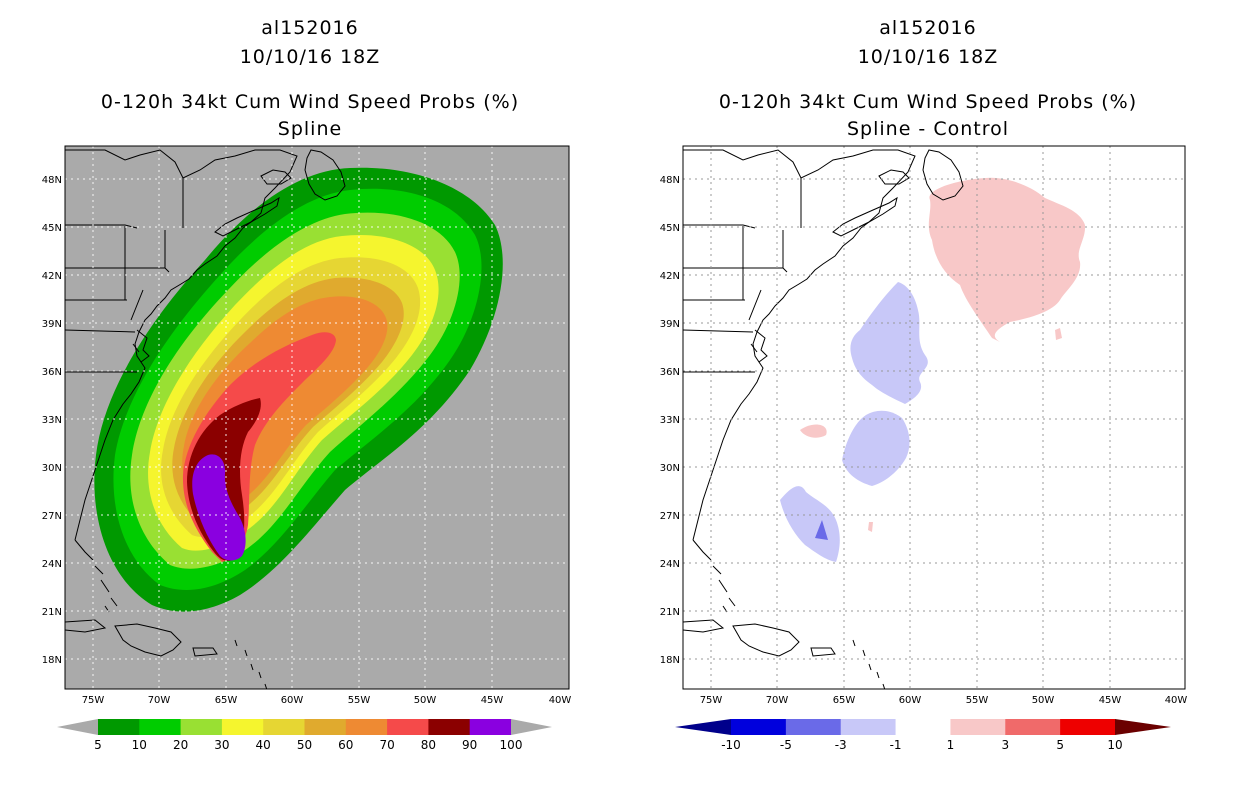 The width and height of the screenshot is (1236, 800). I want to click on lon-label: 45W, so click(1110, 700).